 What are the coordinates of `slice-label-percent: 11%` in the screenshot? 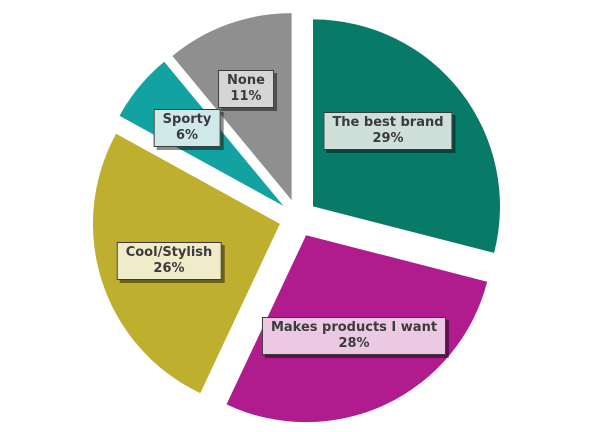 It's located at (246, 96).